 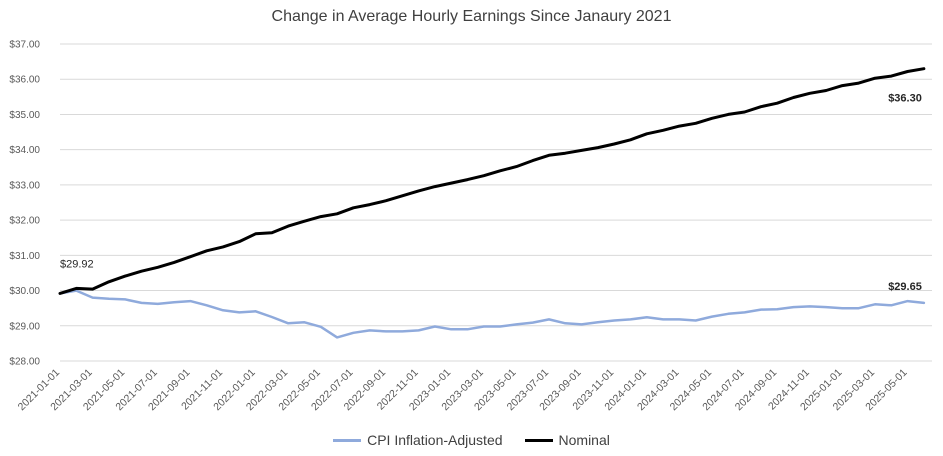 I want to click on y-tick-label: $34.00, so click(x=24, y=150).